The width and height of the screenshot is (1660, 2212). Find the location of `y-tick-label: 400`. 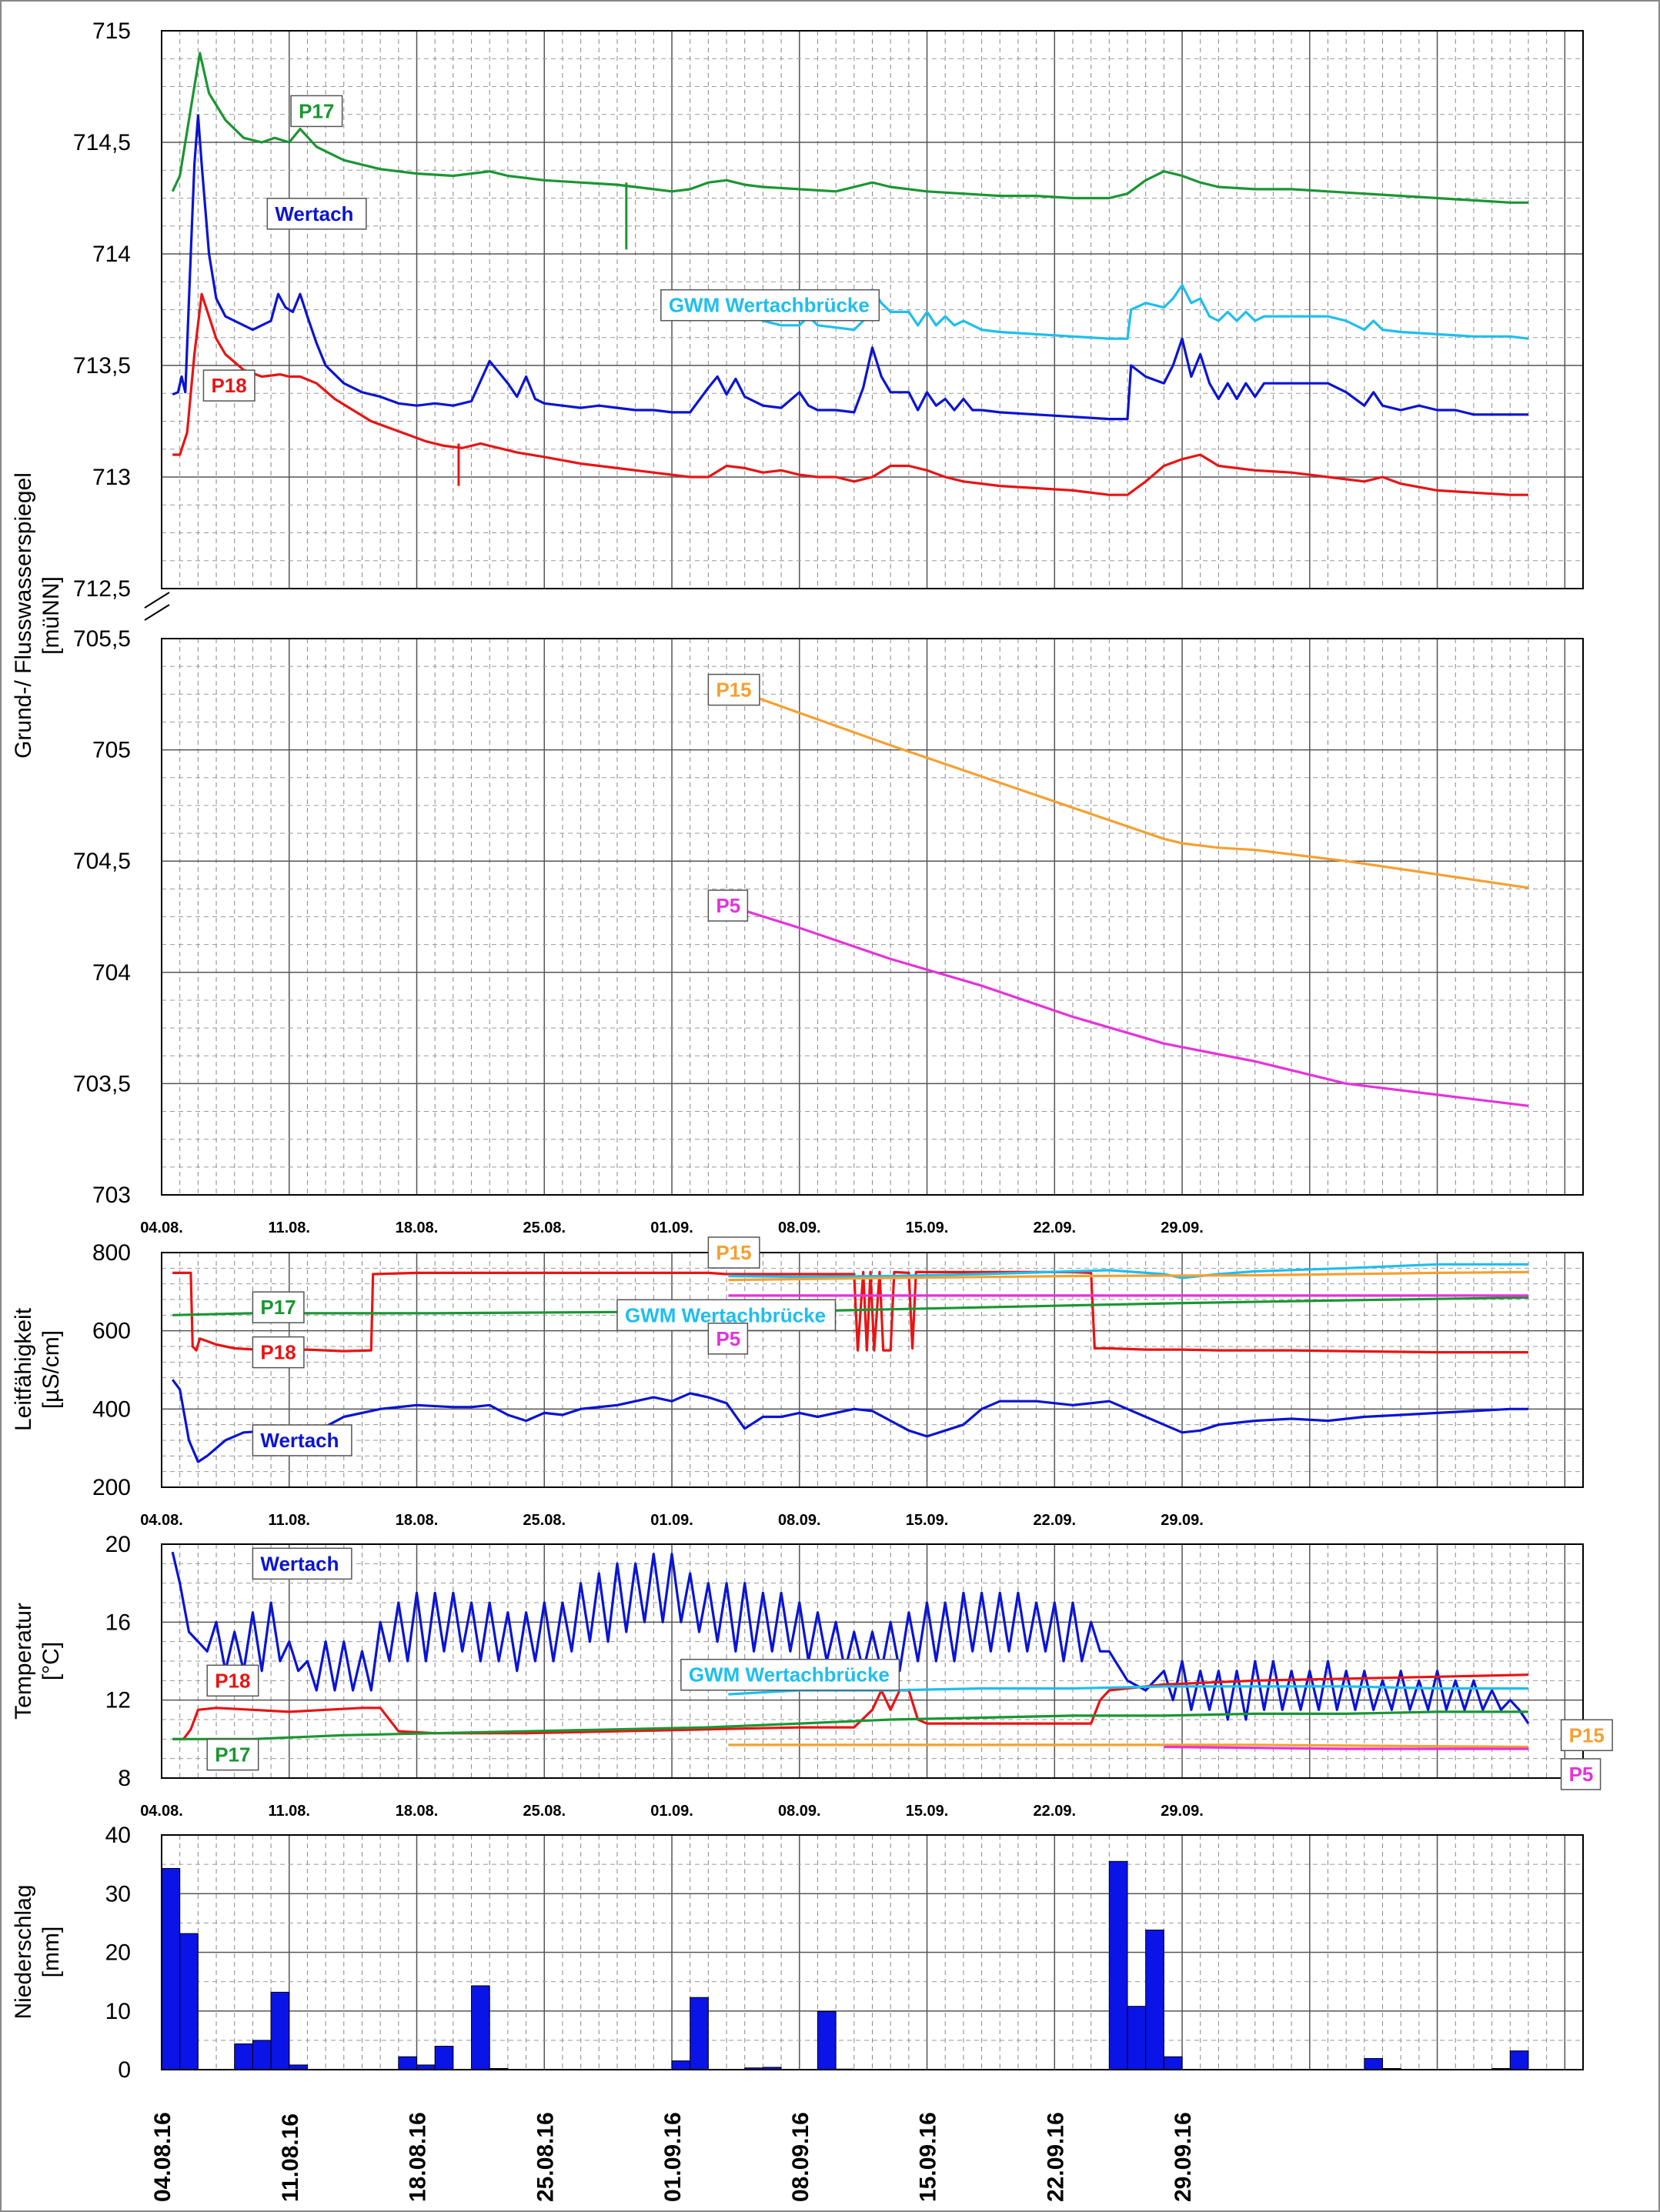

y-tick-label: 400 is located at coordinates (112, 1409).